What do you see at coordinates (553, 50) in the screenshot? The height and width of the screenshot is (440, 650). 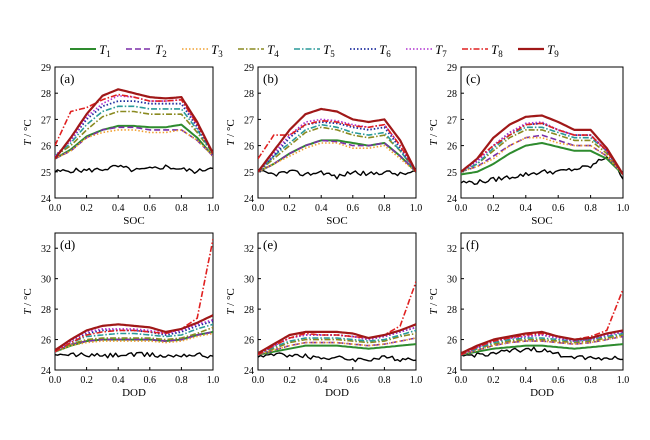 I see `legend-label: T9` at bounding box center [553, 50].